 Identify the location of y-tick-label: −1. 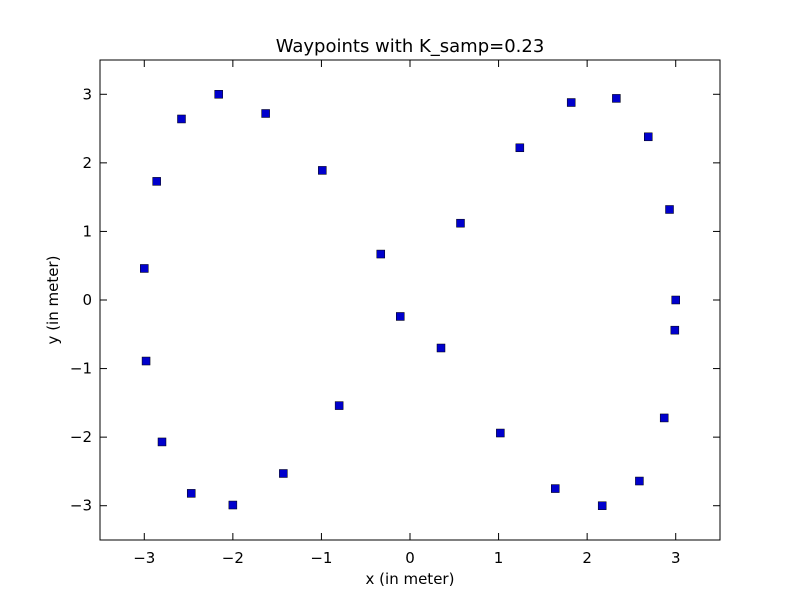
(81, 369).